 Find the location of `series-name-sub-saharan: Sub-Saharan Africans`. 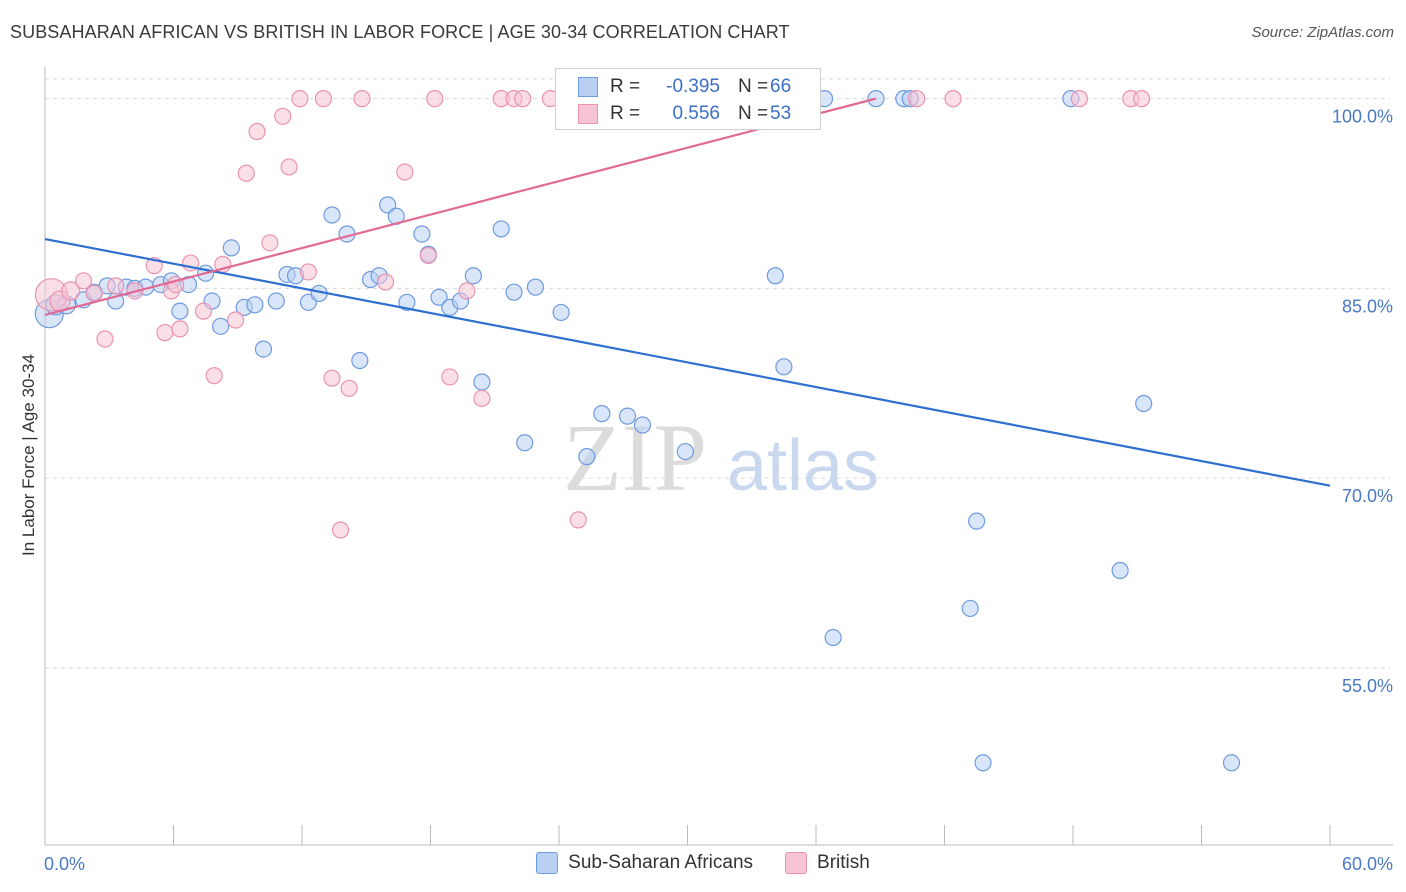

series-name-sub-saharan: Sub-Saharan Africans is located at coordinates (661, 862).